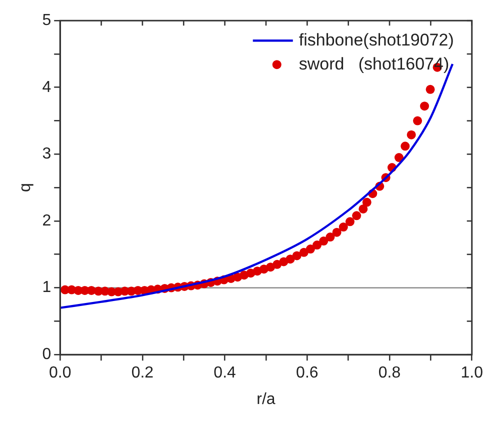  Describe the element at coordinates (376, 40) in the screenshot. I see `legend-label: fishbone(shot19072)` at that location.